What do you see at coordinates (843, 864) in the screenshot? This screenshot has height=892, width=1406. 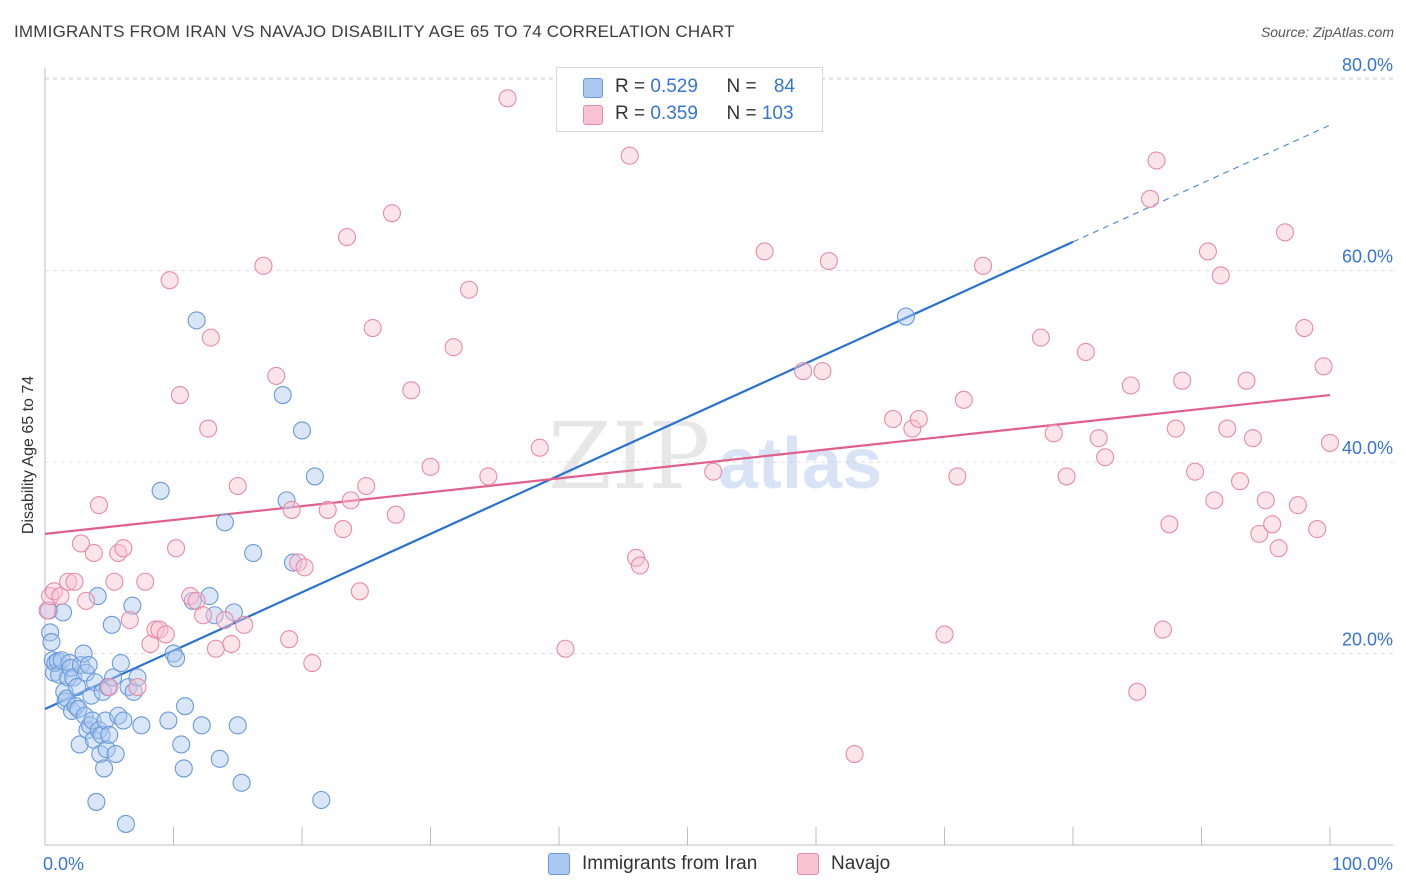 I see `bottom-legend-pink: Navajo` at bounding box center [843, 864].